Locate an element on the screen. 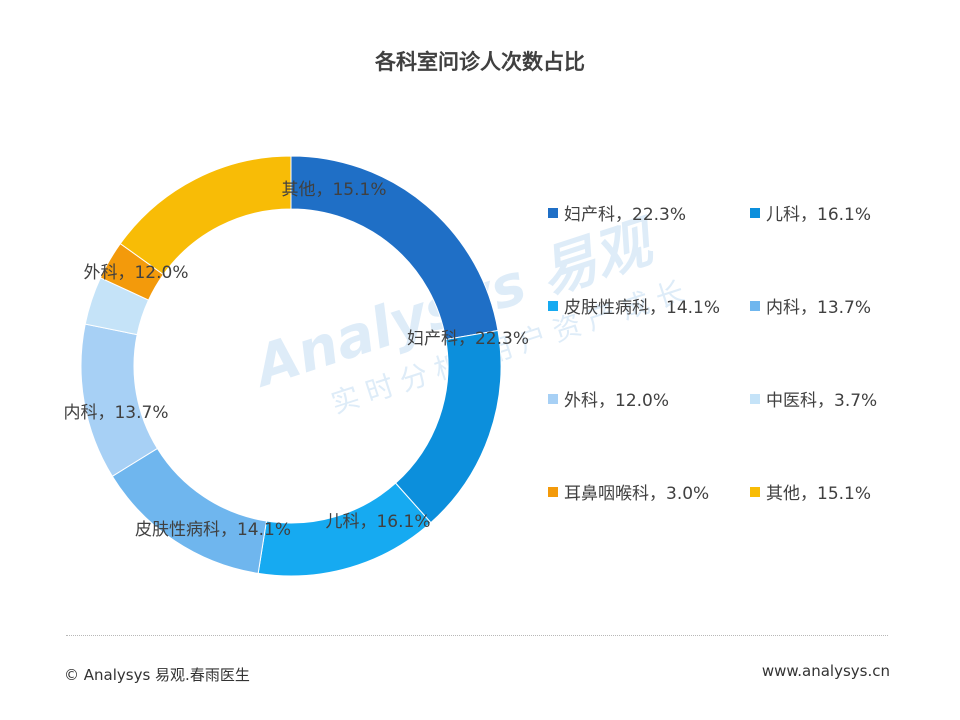 This screenshot has height=720, width=960. legend-item: 外科，12.0% is located at coordinates (608, 398).